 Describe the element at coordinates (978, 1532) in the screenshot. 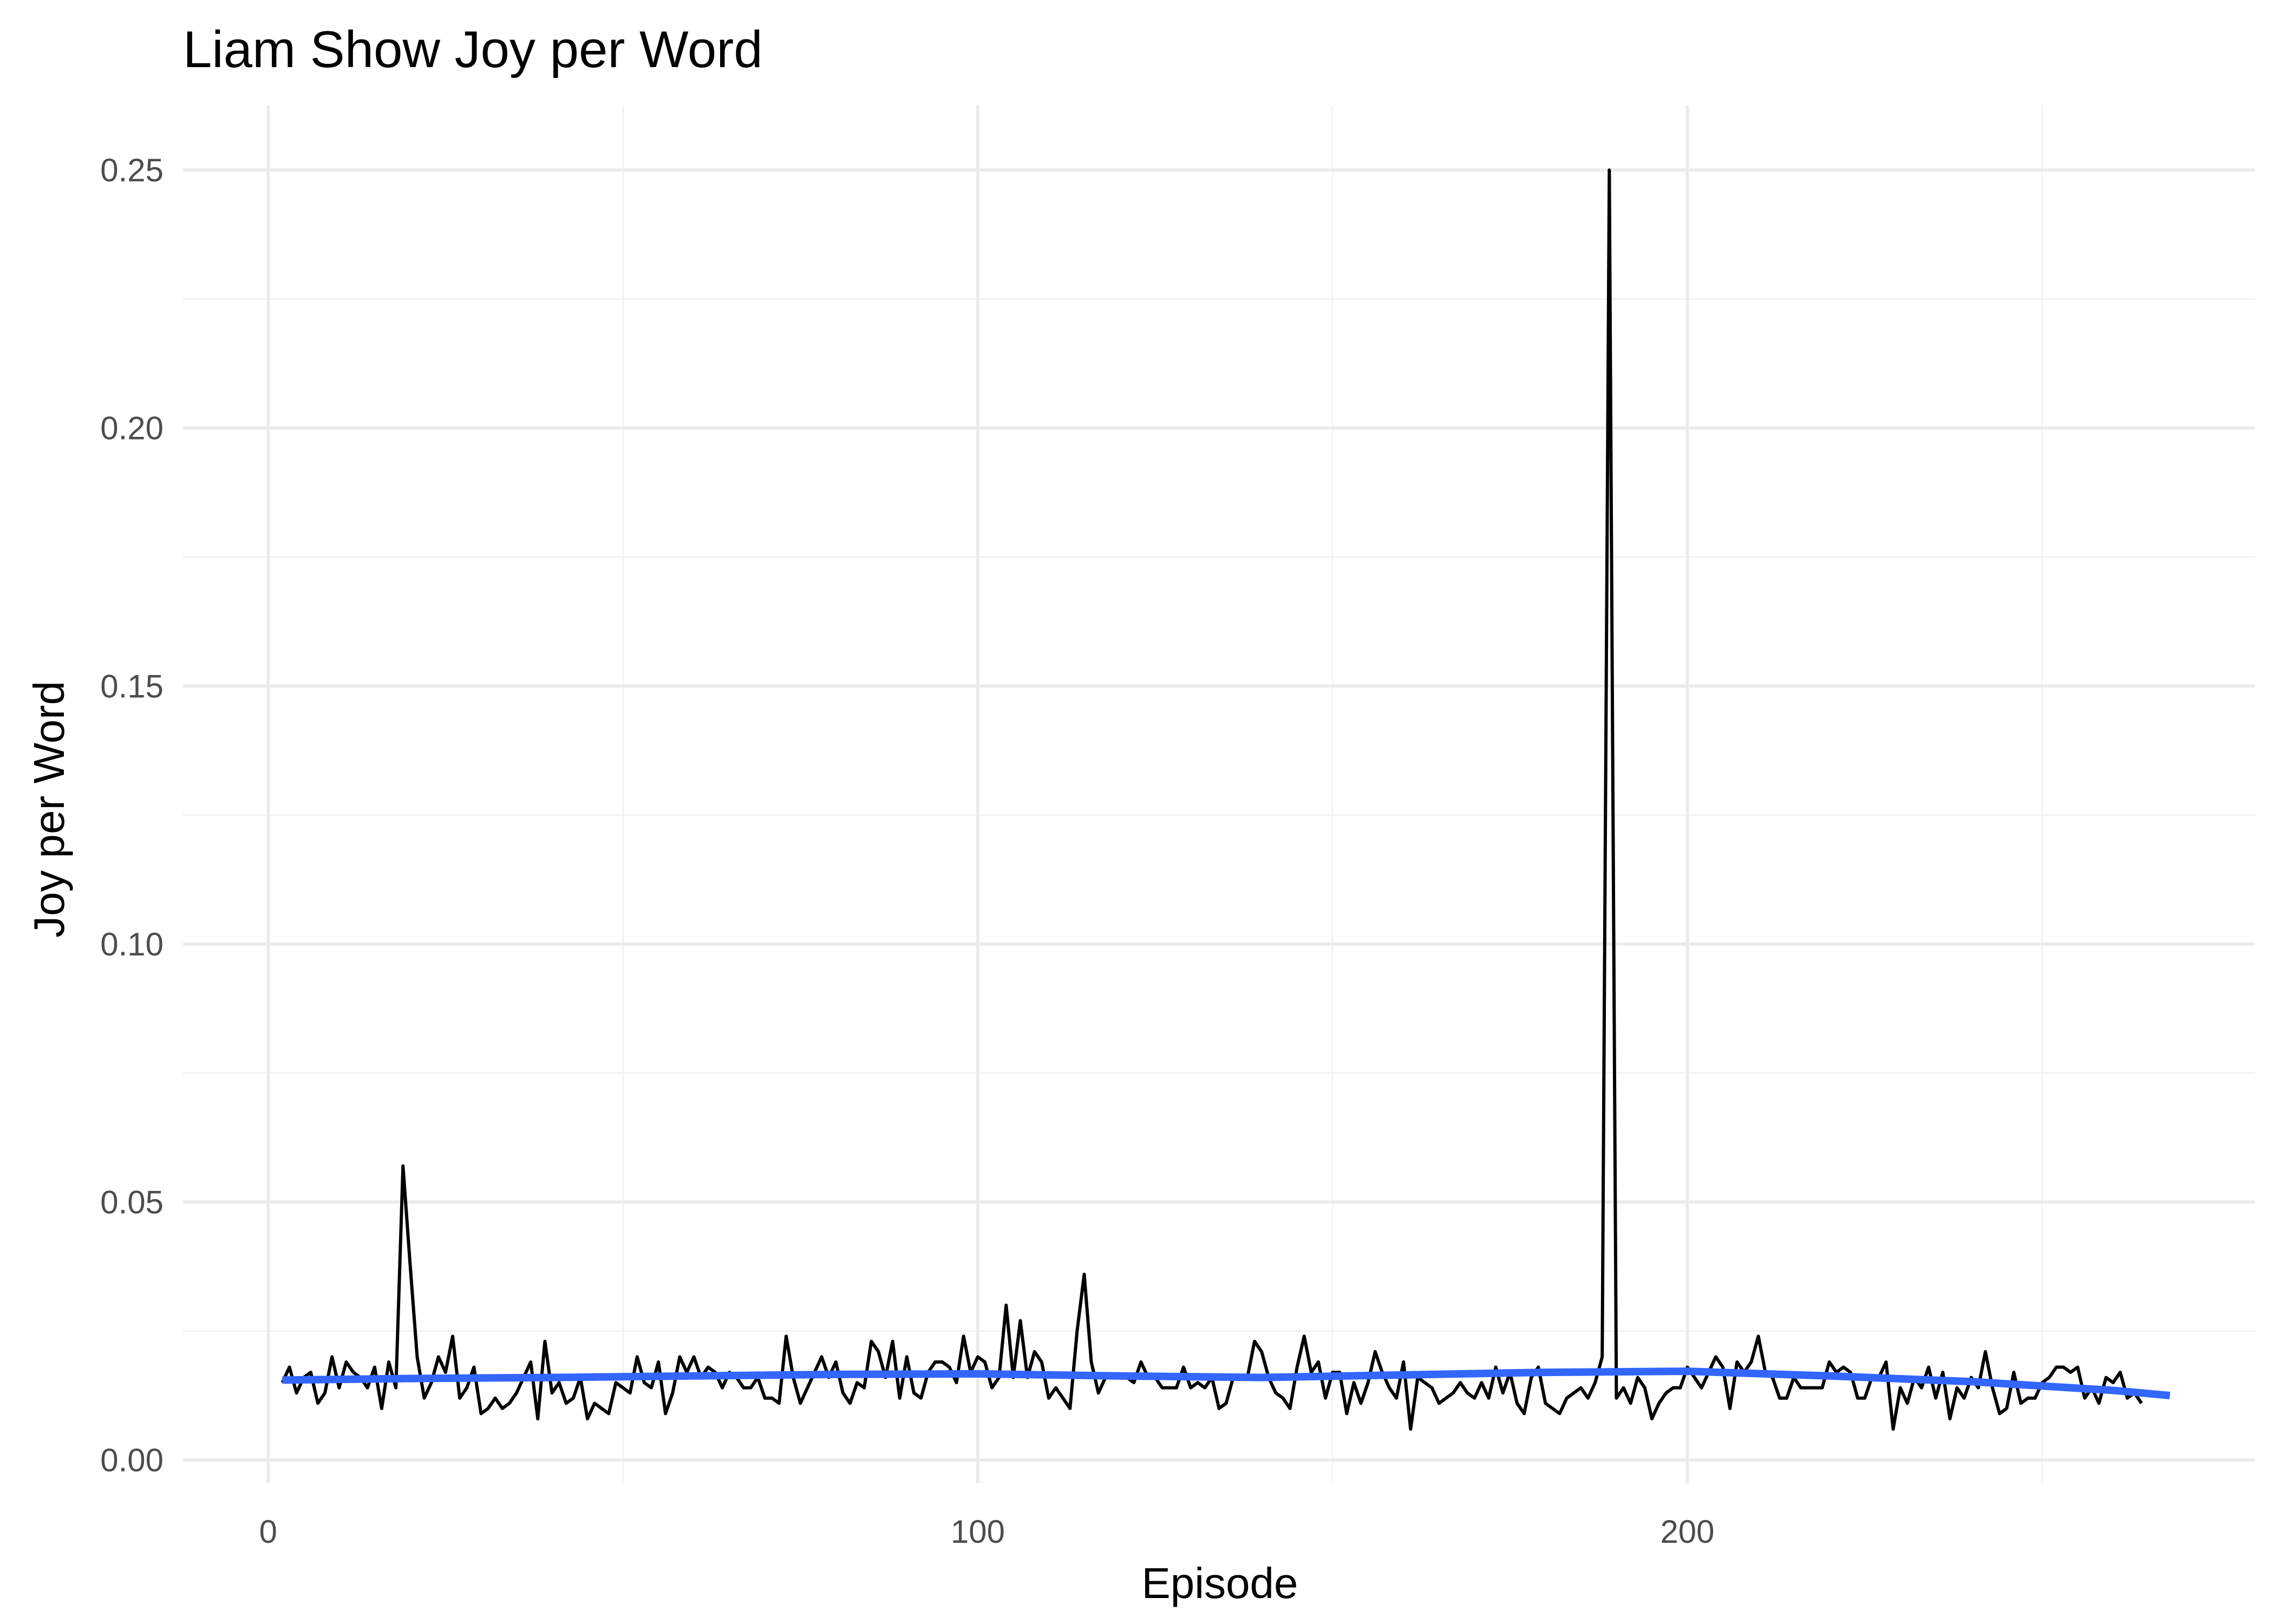

I see `x-tick-label: 100` at that location.